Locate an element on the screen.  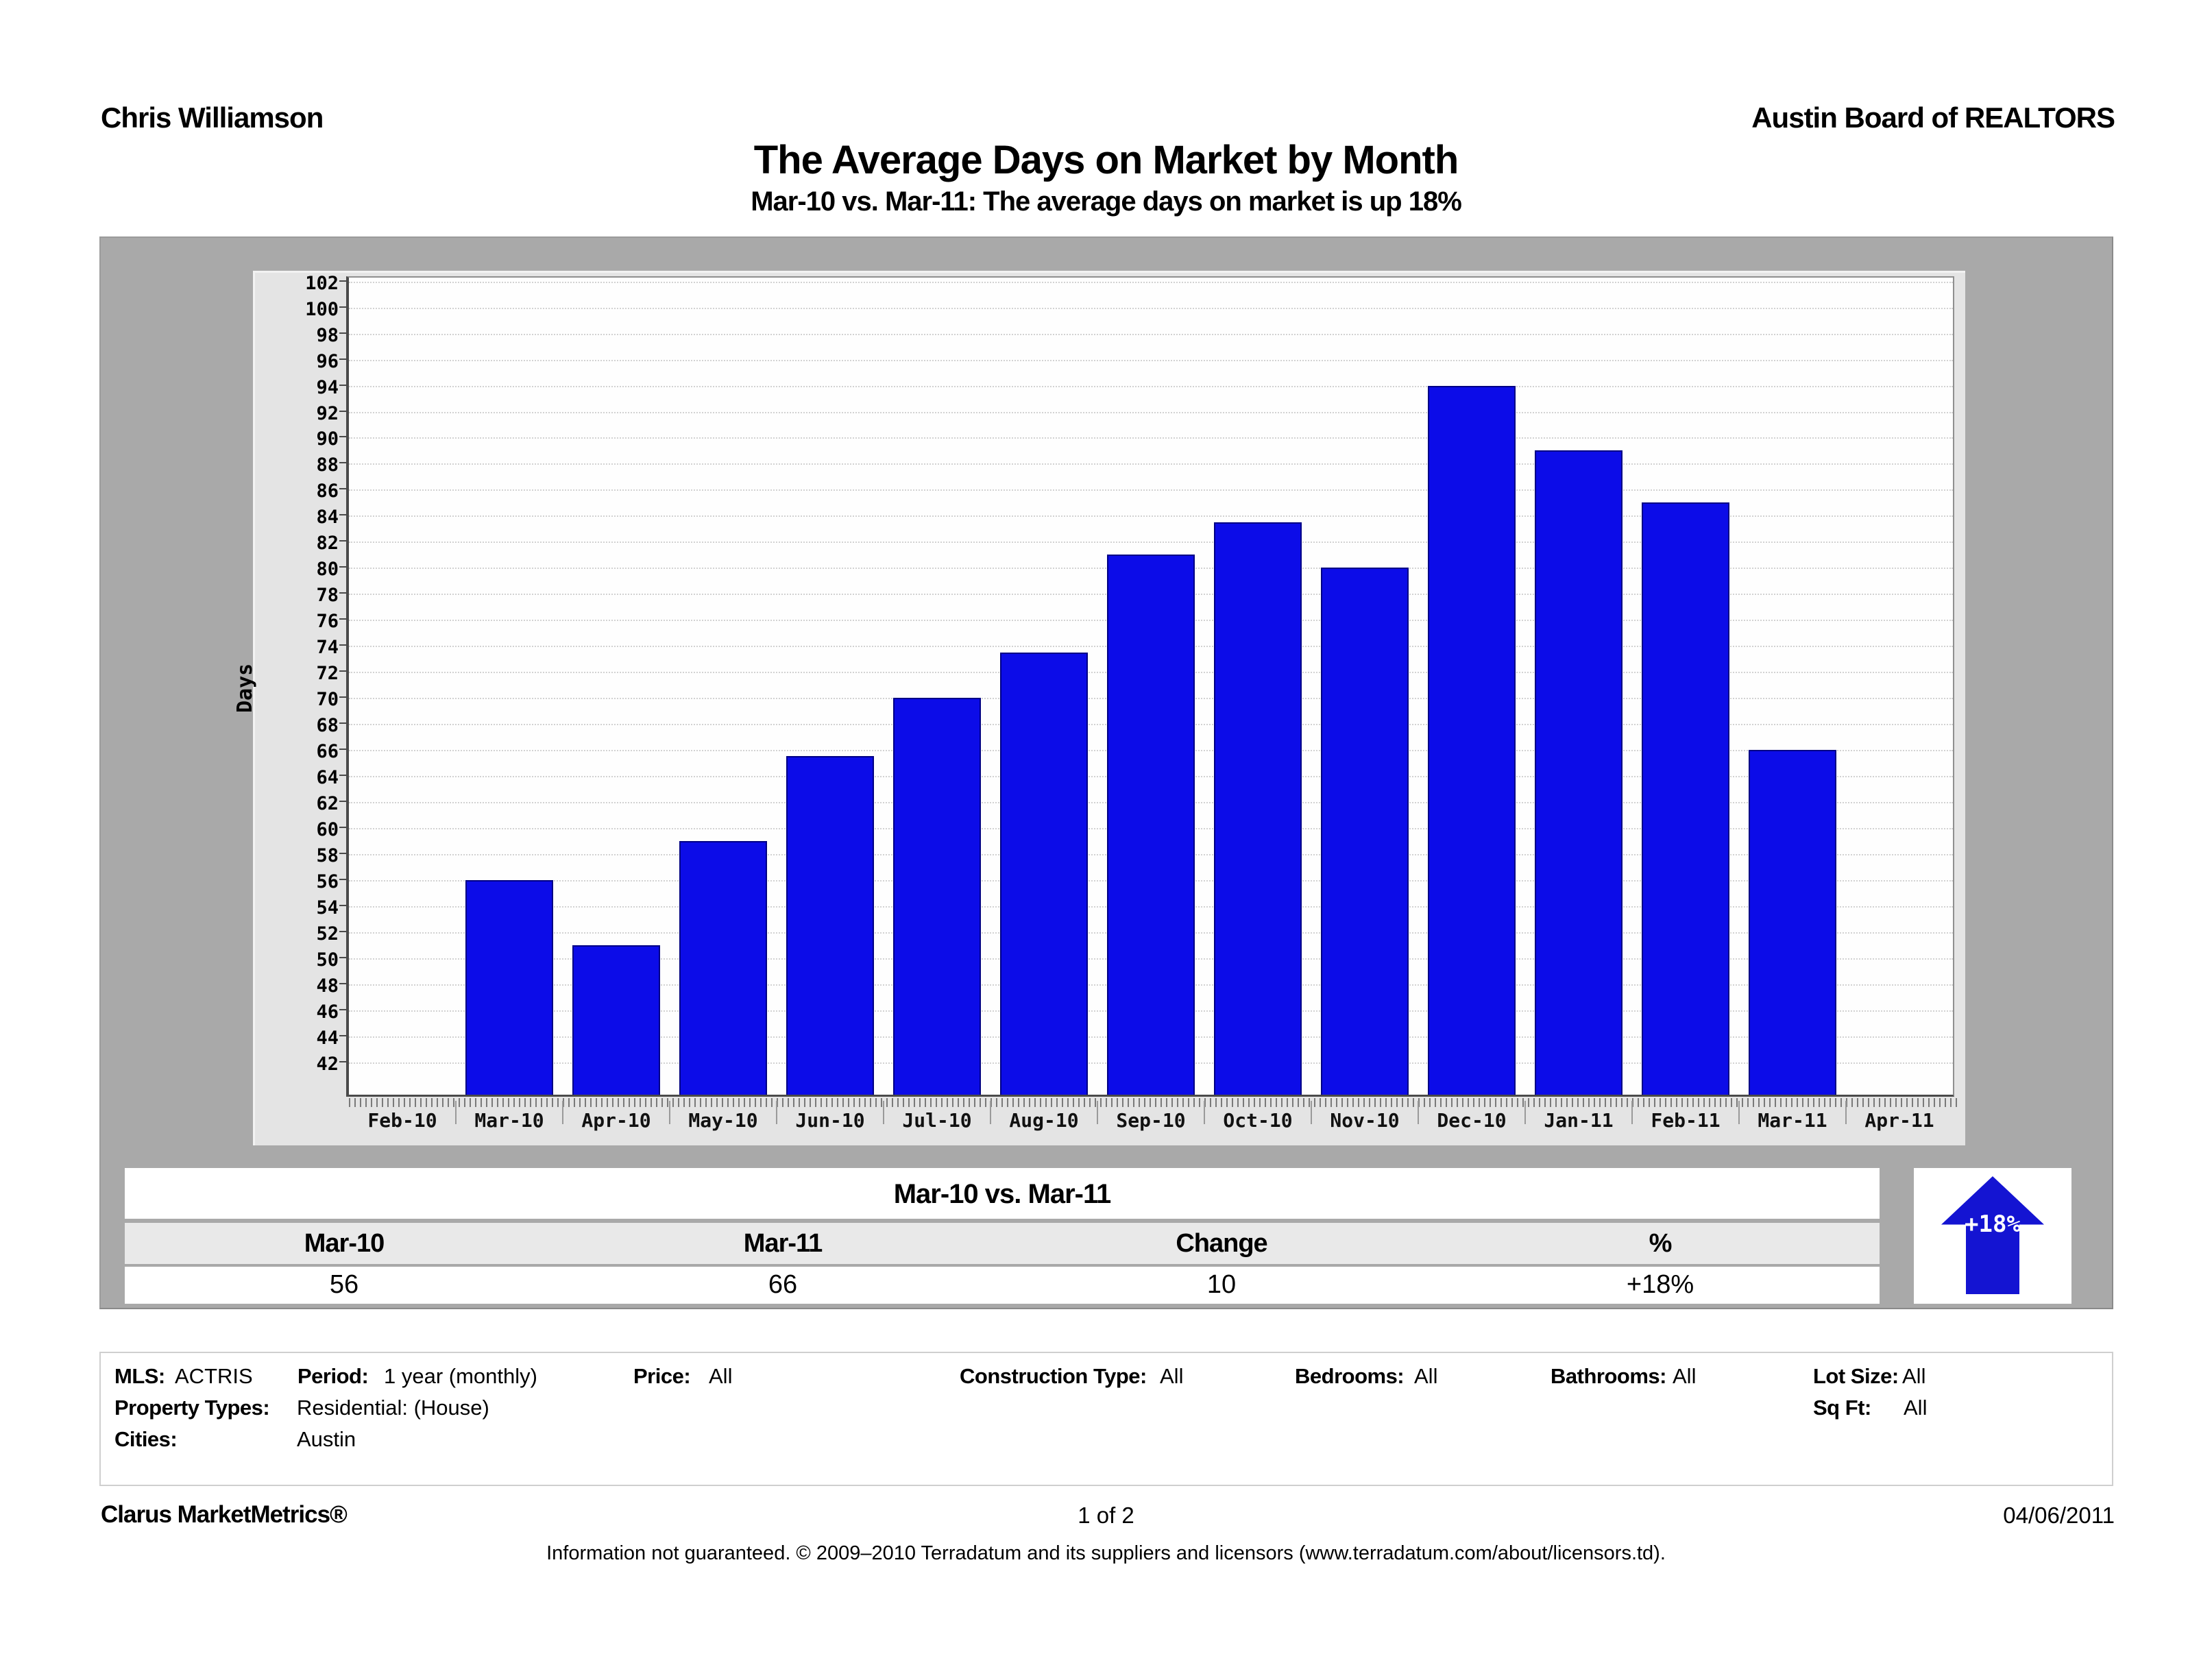
y-tick-label: 66 is located at coordinates (327, 751).